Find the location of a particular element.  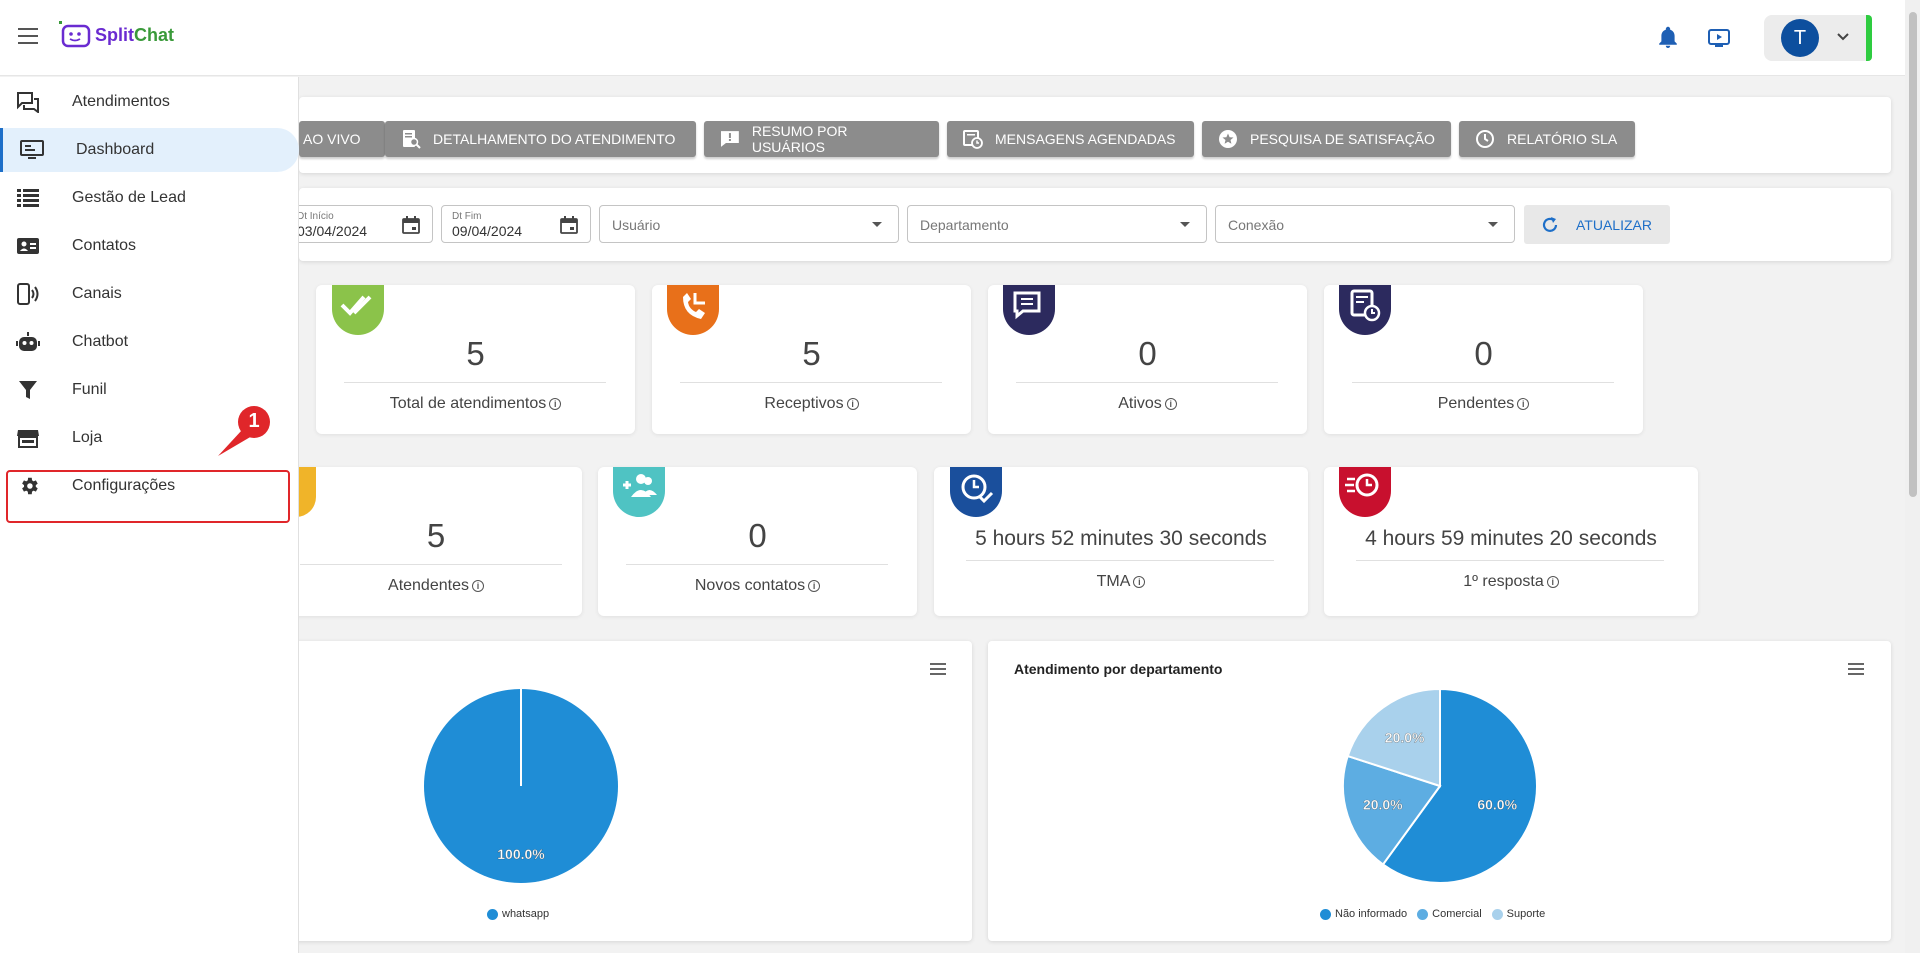

tab-label: AO VIVO is located at coordinates (332, 139).